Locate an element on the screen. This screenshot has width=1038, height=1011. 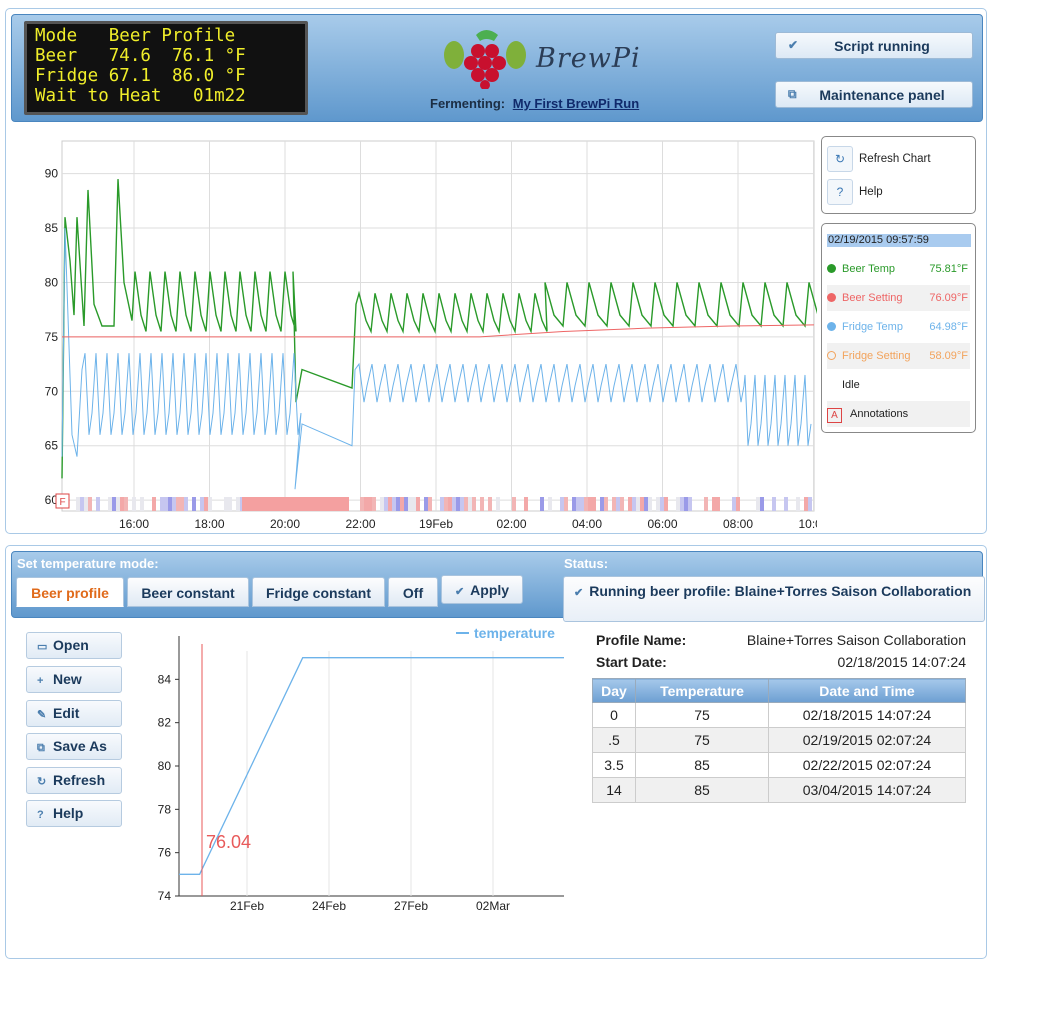
legend-item: Beer Temp 75.81°F is located at coordinates (898, 269).